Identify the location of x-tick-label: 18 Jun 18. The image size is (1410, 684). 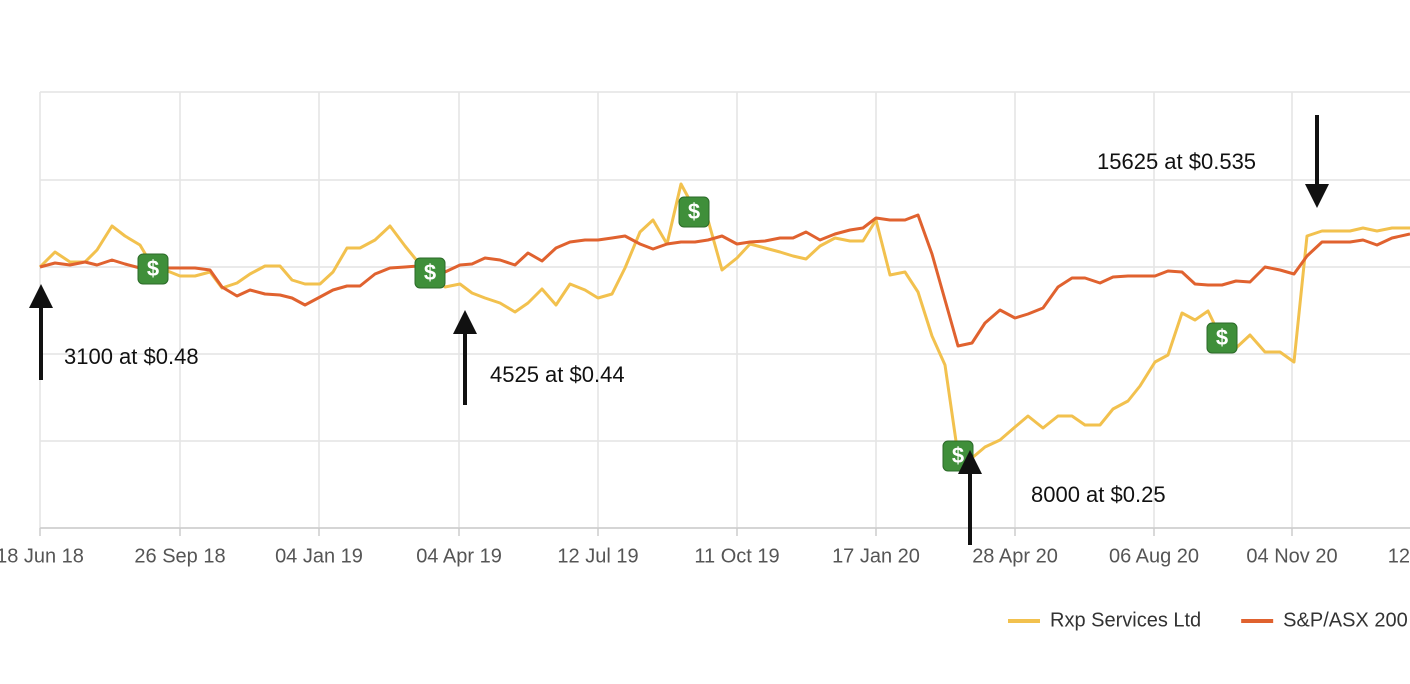
(42, 556).